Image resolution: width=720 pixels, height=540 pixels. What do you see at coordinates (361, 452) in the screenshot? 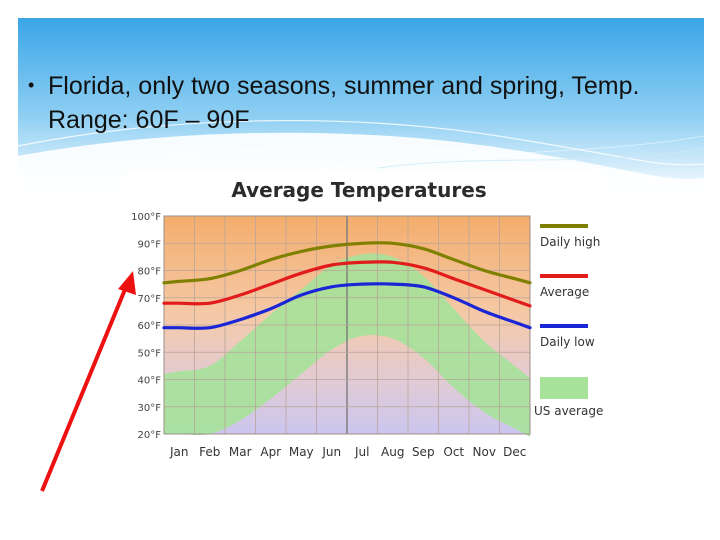
I see `x-tick-label: Jul` at bounding box center [361, 452].